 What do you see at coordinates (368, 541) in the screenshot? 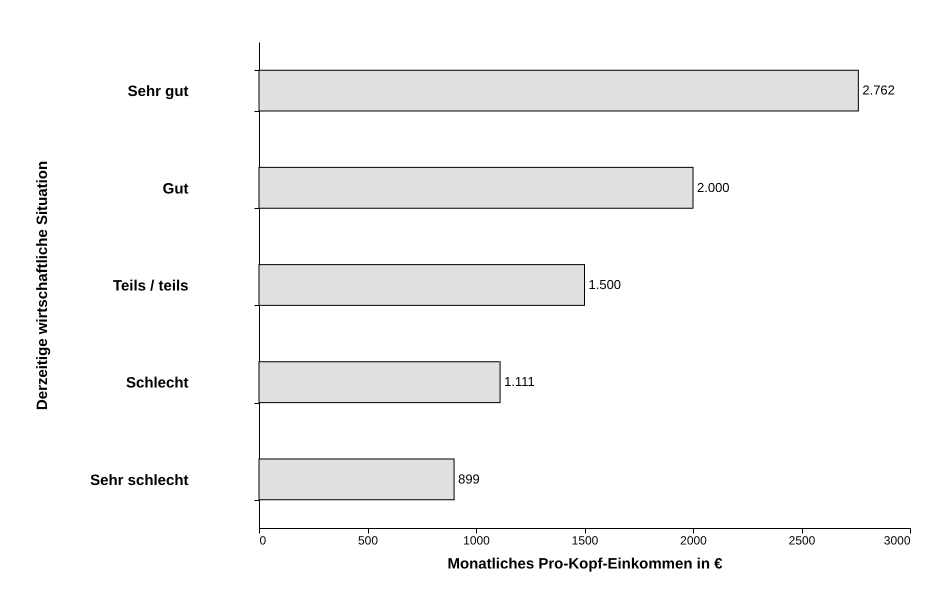
I see `x-tick-label: 500` at bounding box center [368, 541].